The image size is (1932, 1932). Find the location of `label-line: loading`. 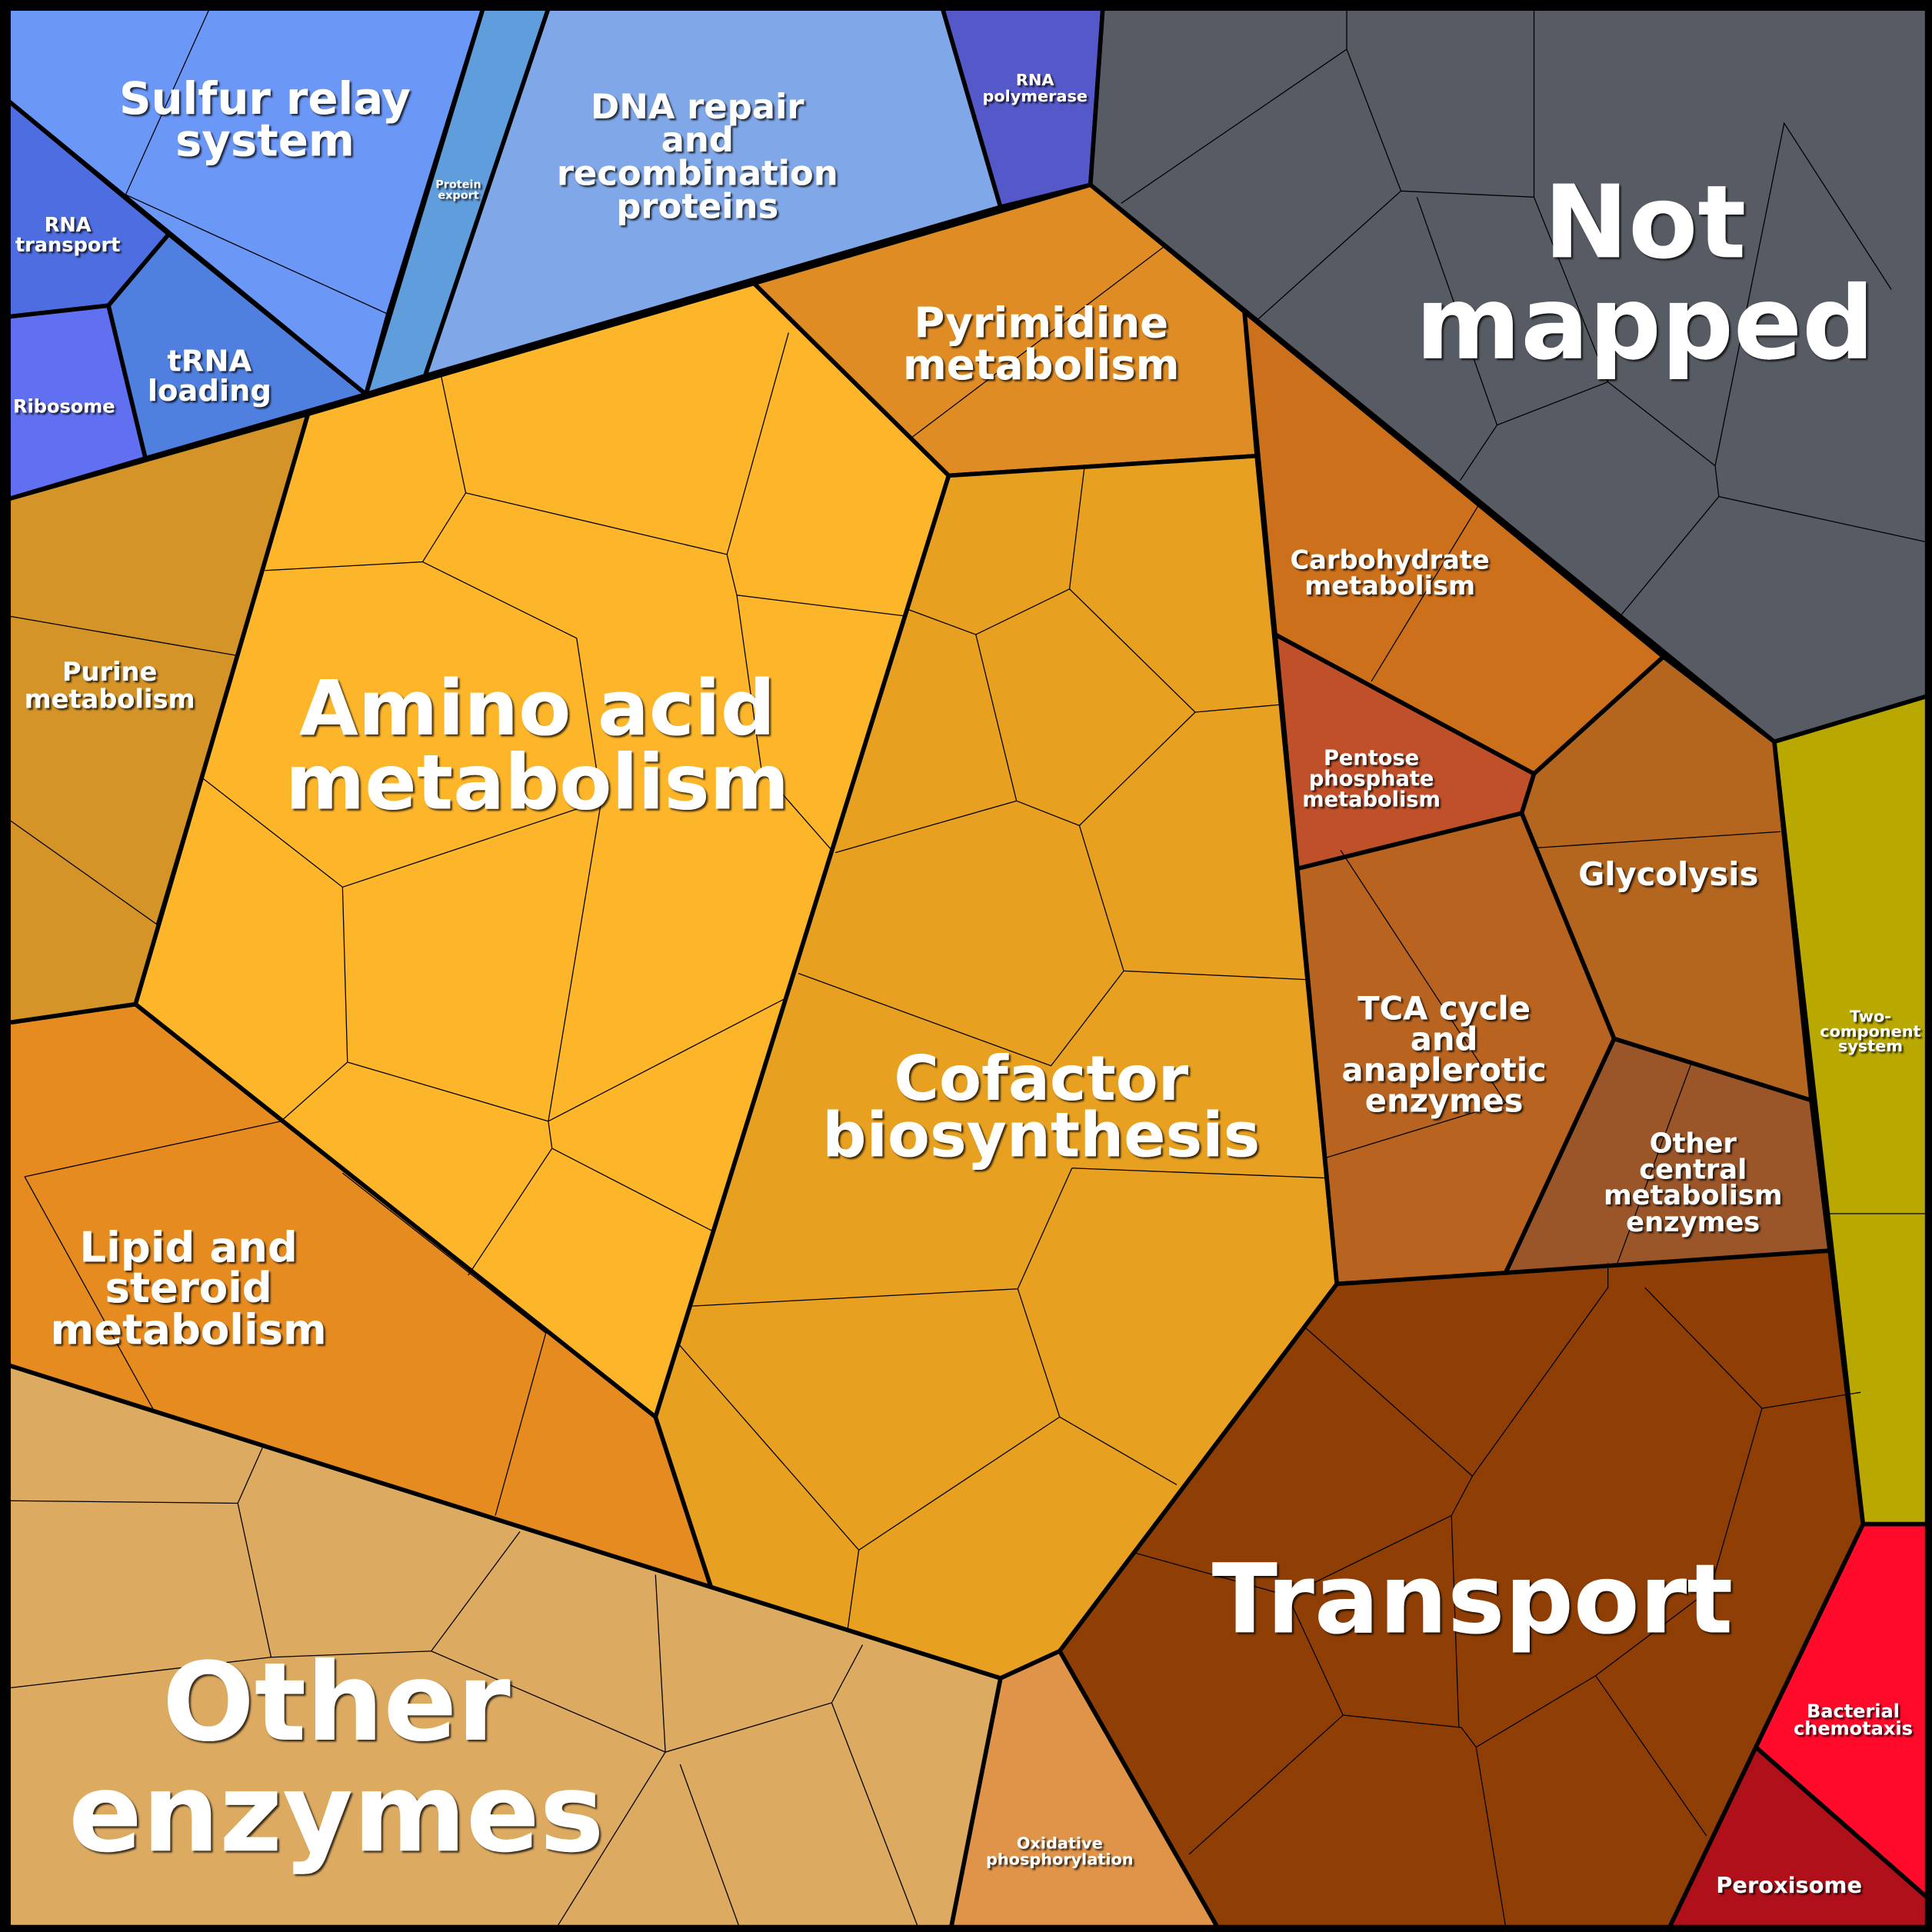

label-line: loading is located at coordinates (209, 390).